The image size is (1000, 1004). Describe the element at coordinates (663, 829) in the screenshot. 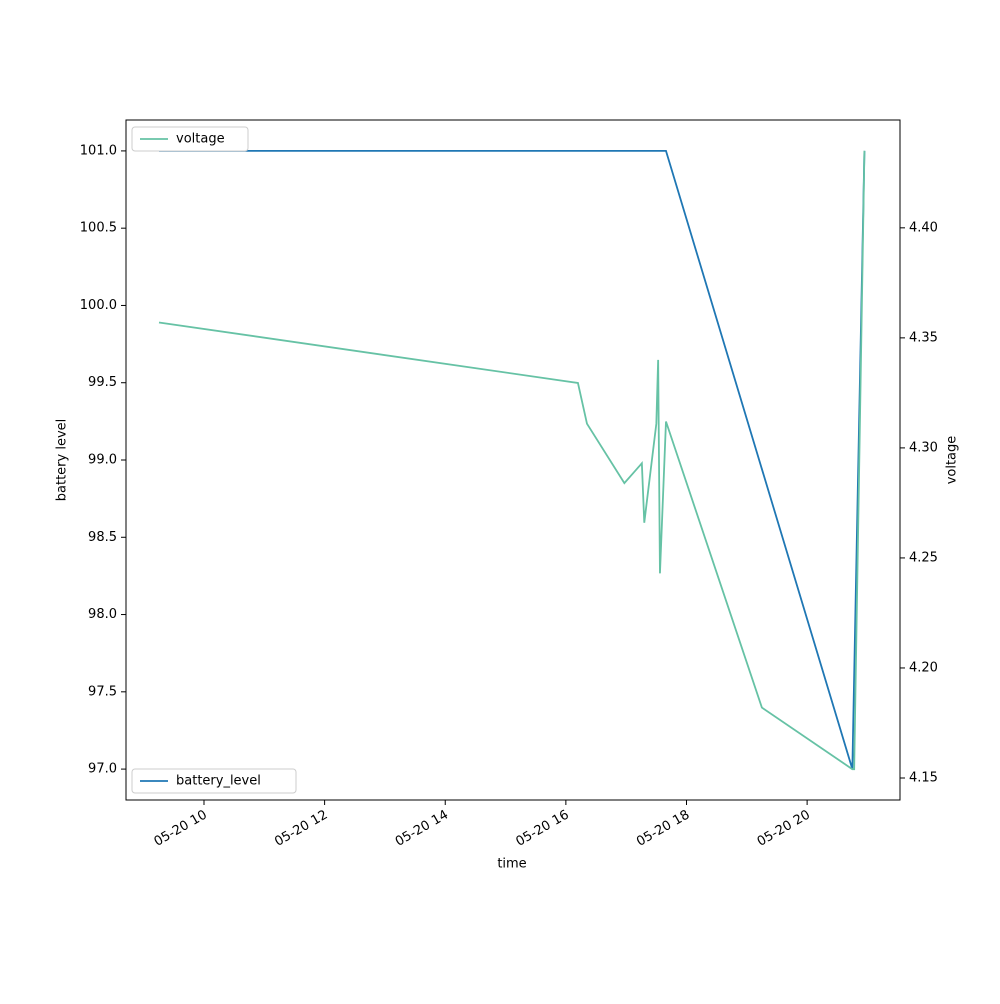

I see `x-tick-label: 05-20 18` at that location.